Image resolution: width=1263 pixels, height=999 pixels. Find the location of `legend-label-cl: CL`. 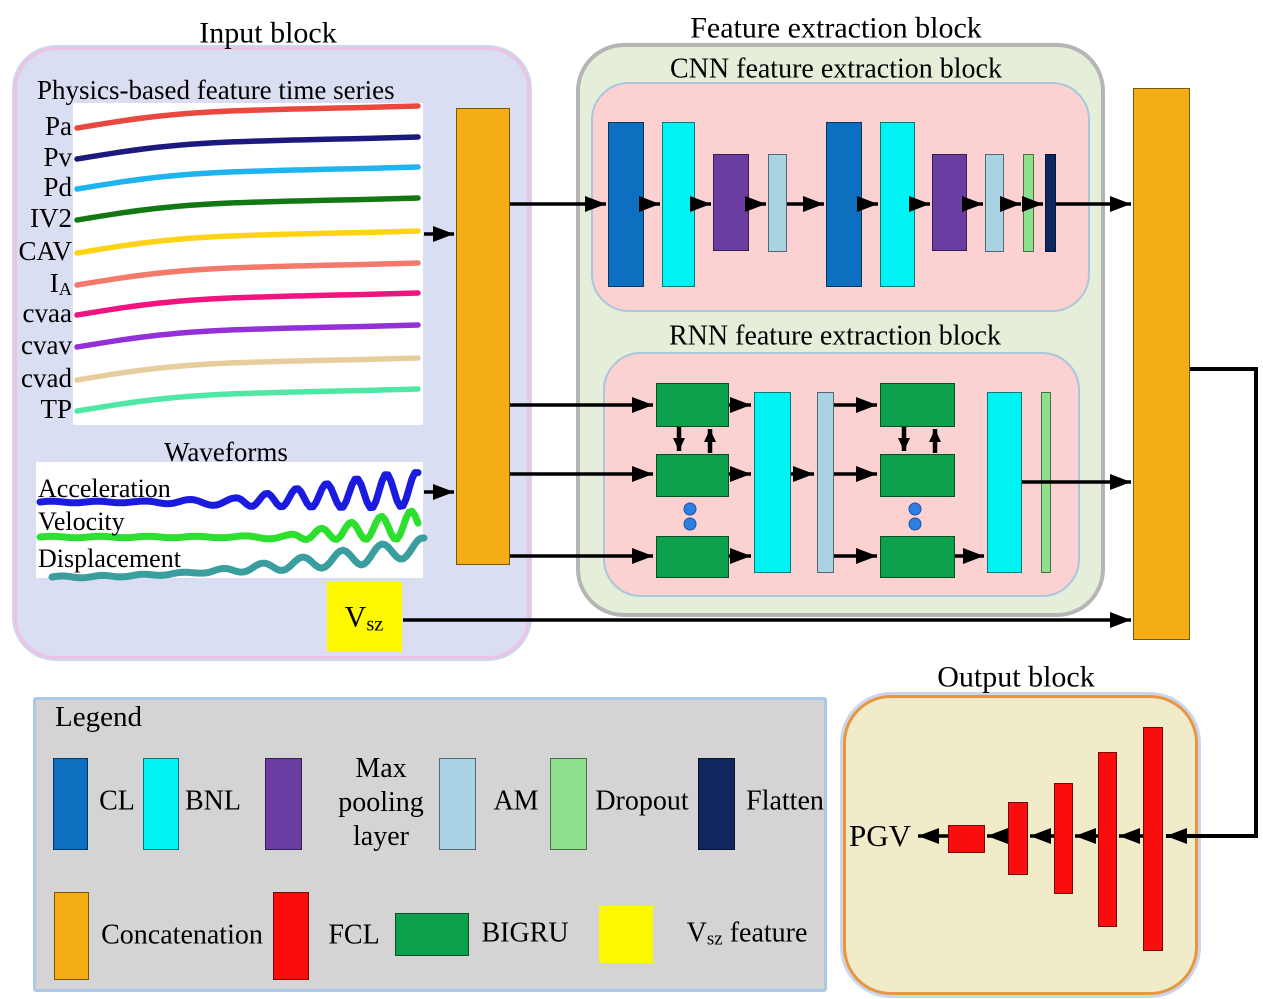

legend-label-cl: CL is located at coordinates (117, 801).